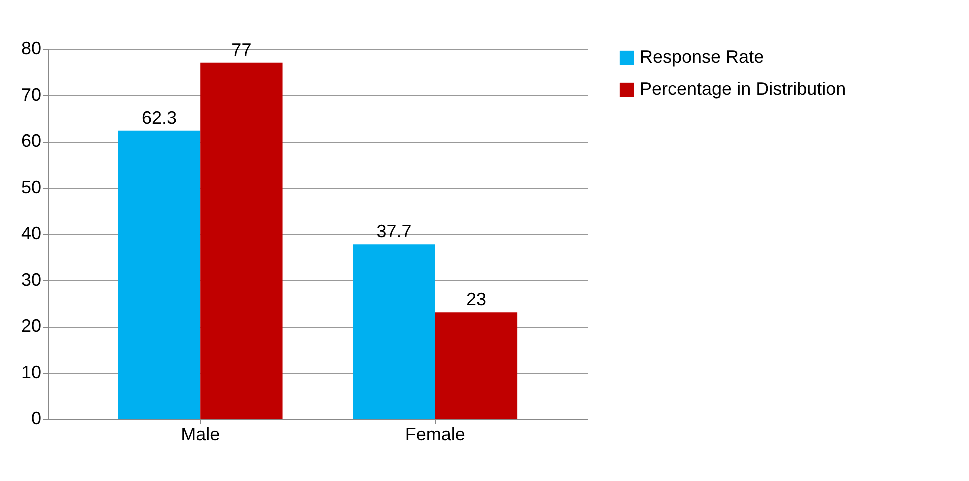 The image size is (969, 481). Describe the element at coordinates (31, 280) in the screenshot. I see `y-tick-label: 30` at that location.